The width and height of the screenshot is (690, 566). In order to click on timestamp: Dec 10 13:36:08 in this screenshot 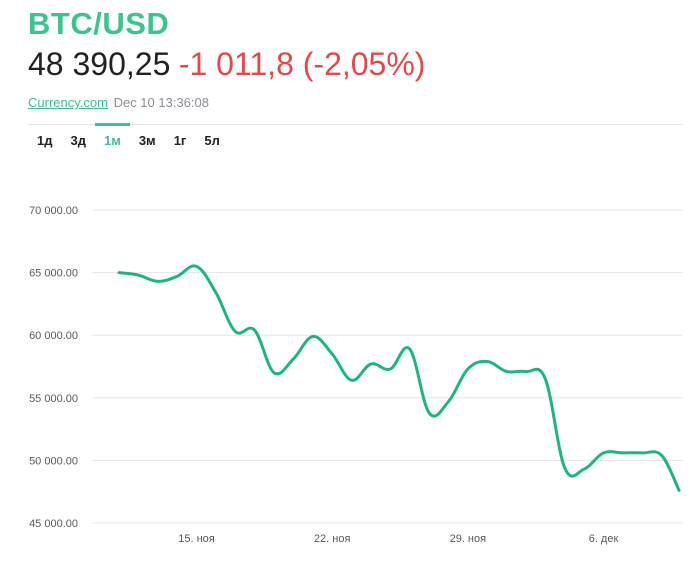, I will do `click(161, 102)`.